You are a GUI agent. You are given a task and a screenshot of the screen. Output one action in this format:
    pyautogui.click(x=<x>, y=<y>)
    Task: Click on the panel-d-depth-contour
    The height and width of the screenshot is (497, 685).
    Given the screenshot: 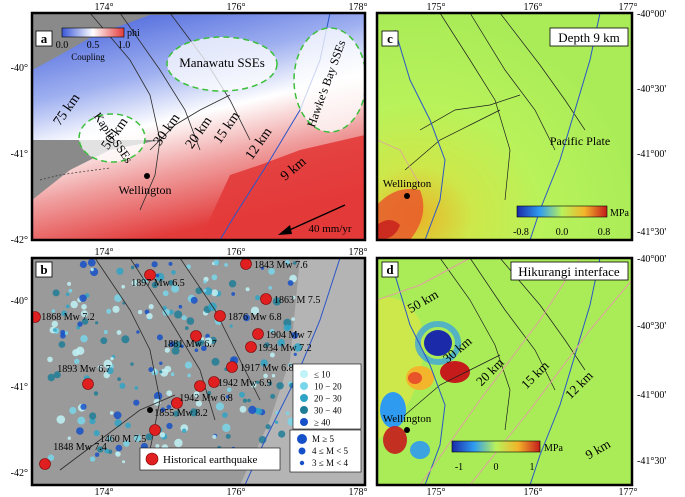 What is the action you would take?
    pyautogui.click(x=500, y=371)
    